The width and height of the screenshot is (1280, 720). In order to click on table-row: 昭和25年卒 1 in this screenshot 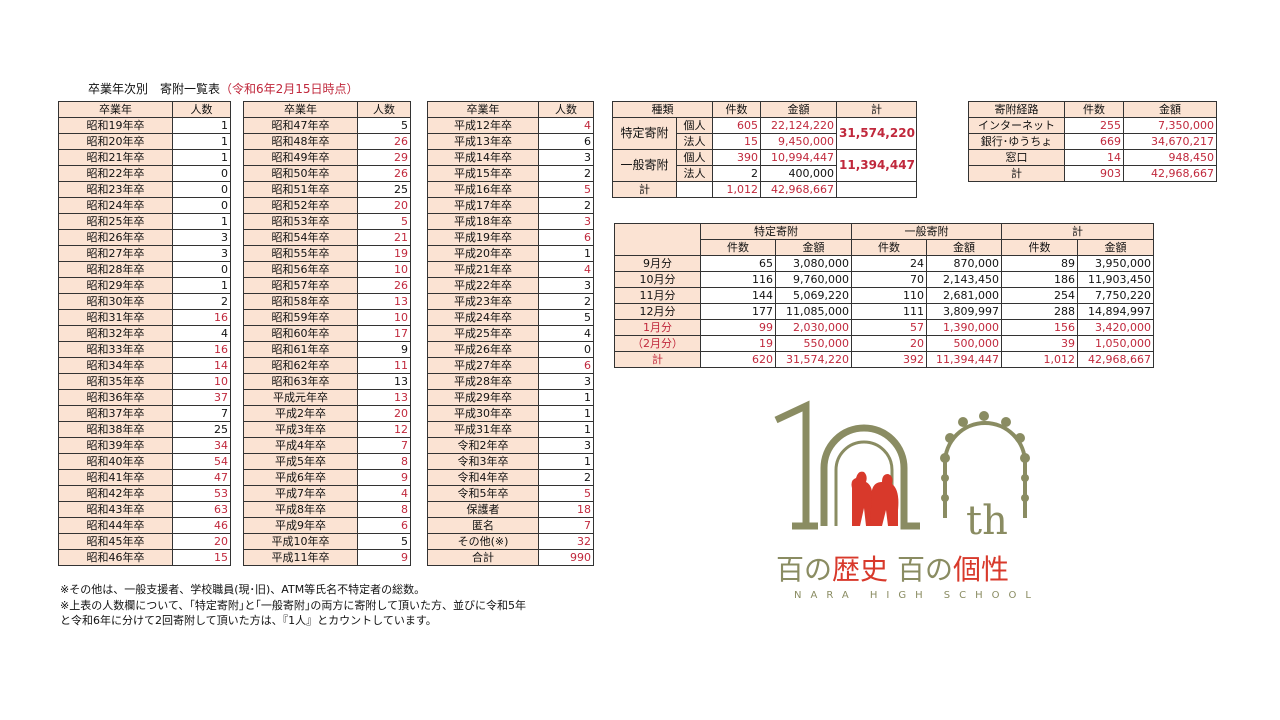, I will do `click(144, 221)`.